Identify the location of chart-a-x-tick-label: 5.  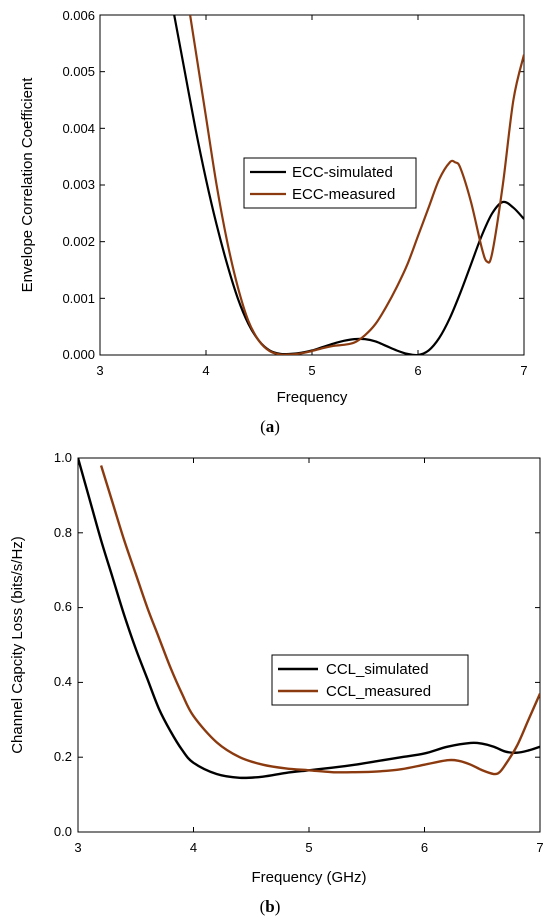
(311, 370).